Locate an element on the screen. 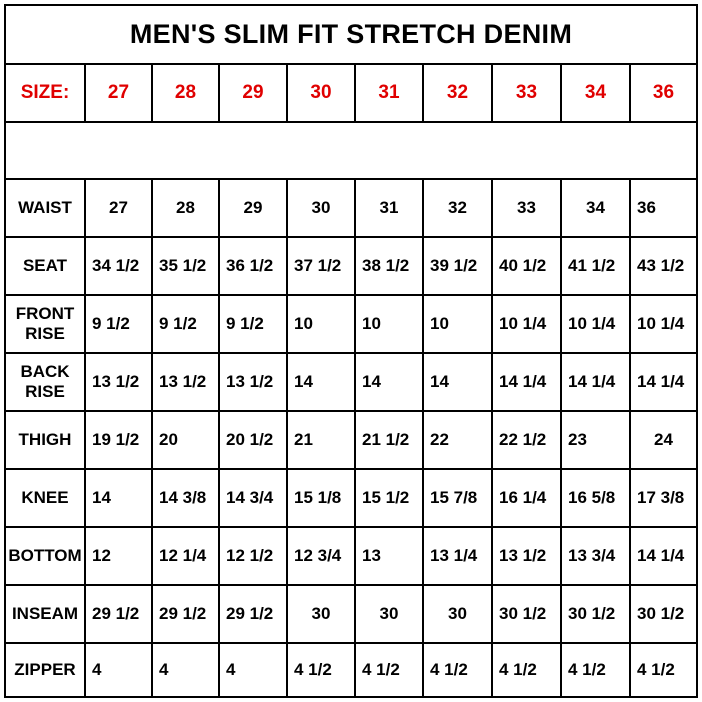  size-header-cell: 31 is located at coordinates (390, 94).